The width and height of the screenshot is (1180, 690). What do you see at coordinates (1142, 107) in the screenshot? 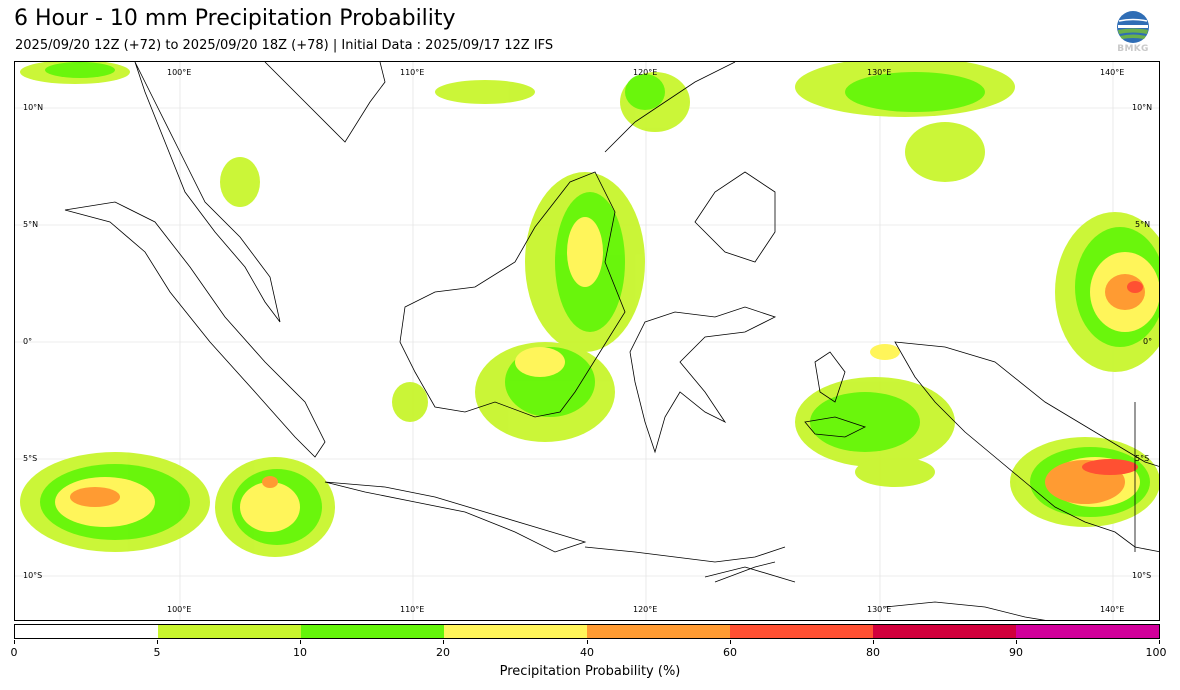
I see `lat-label-right: 10°N` at bounding box center [1142, 107].